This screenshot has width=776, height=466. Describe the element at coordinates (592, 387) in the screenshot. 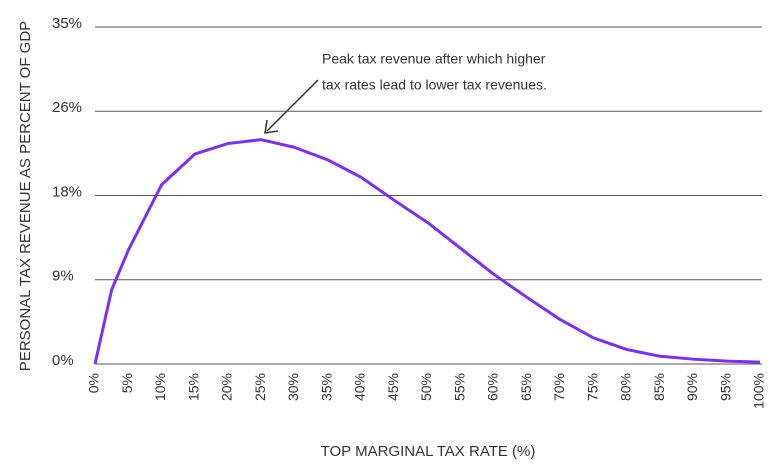

I see `x-tick-label: 75%` at that location.